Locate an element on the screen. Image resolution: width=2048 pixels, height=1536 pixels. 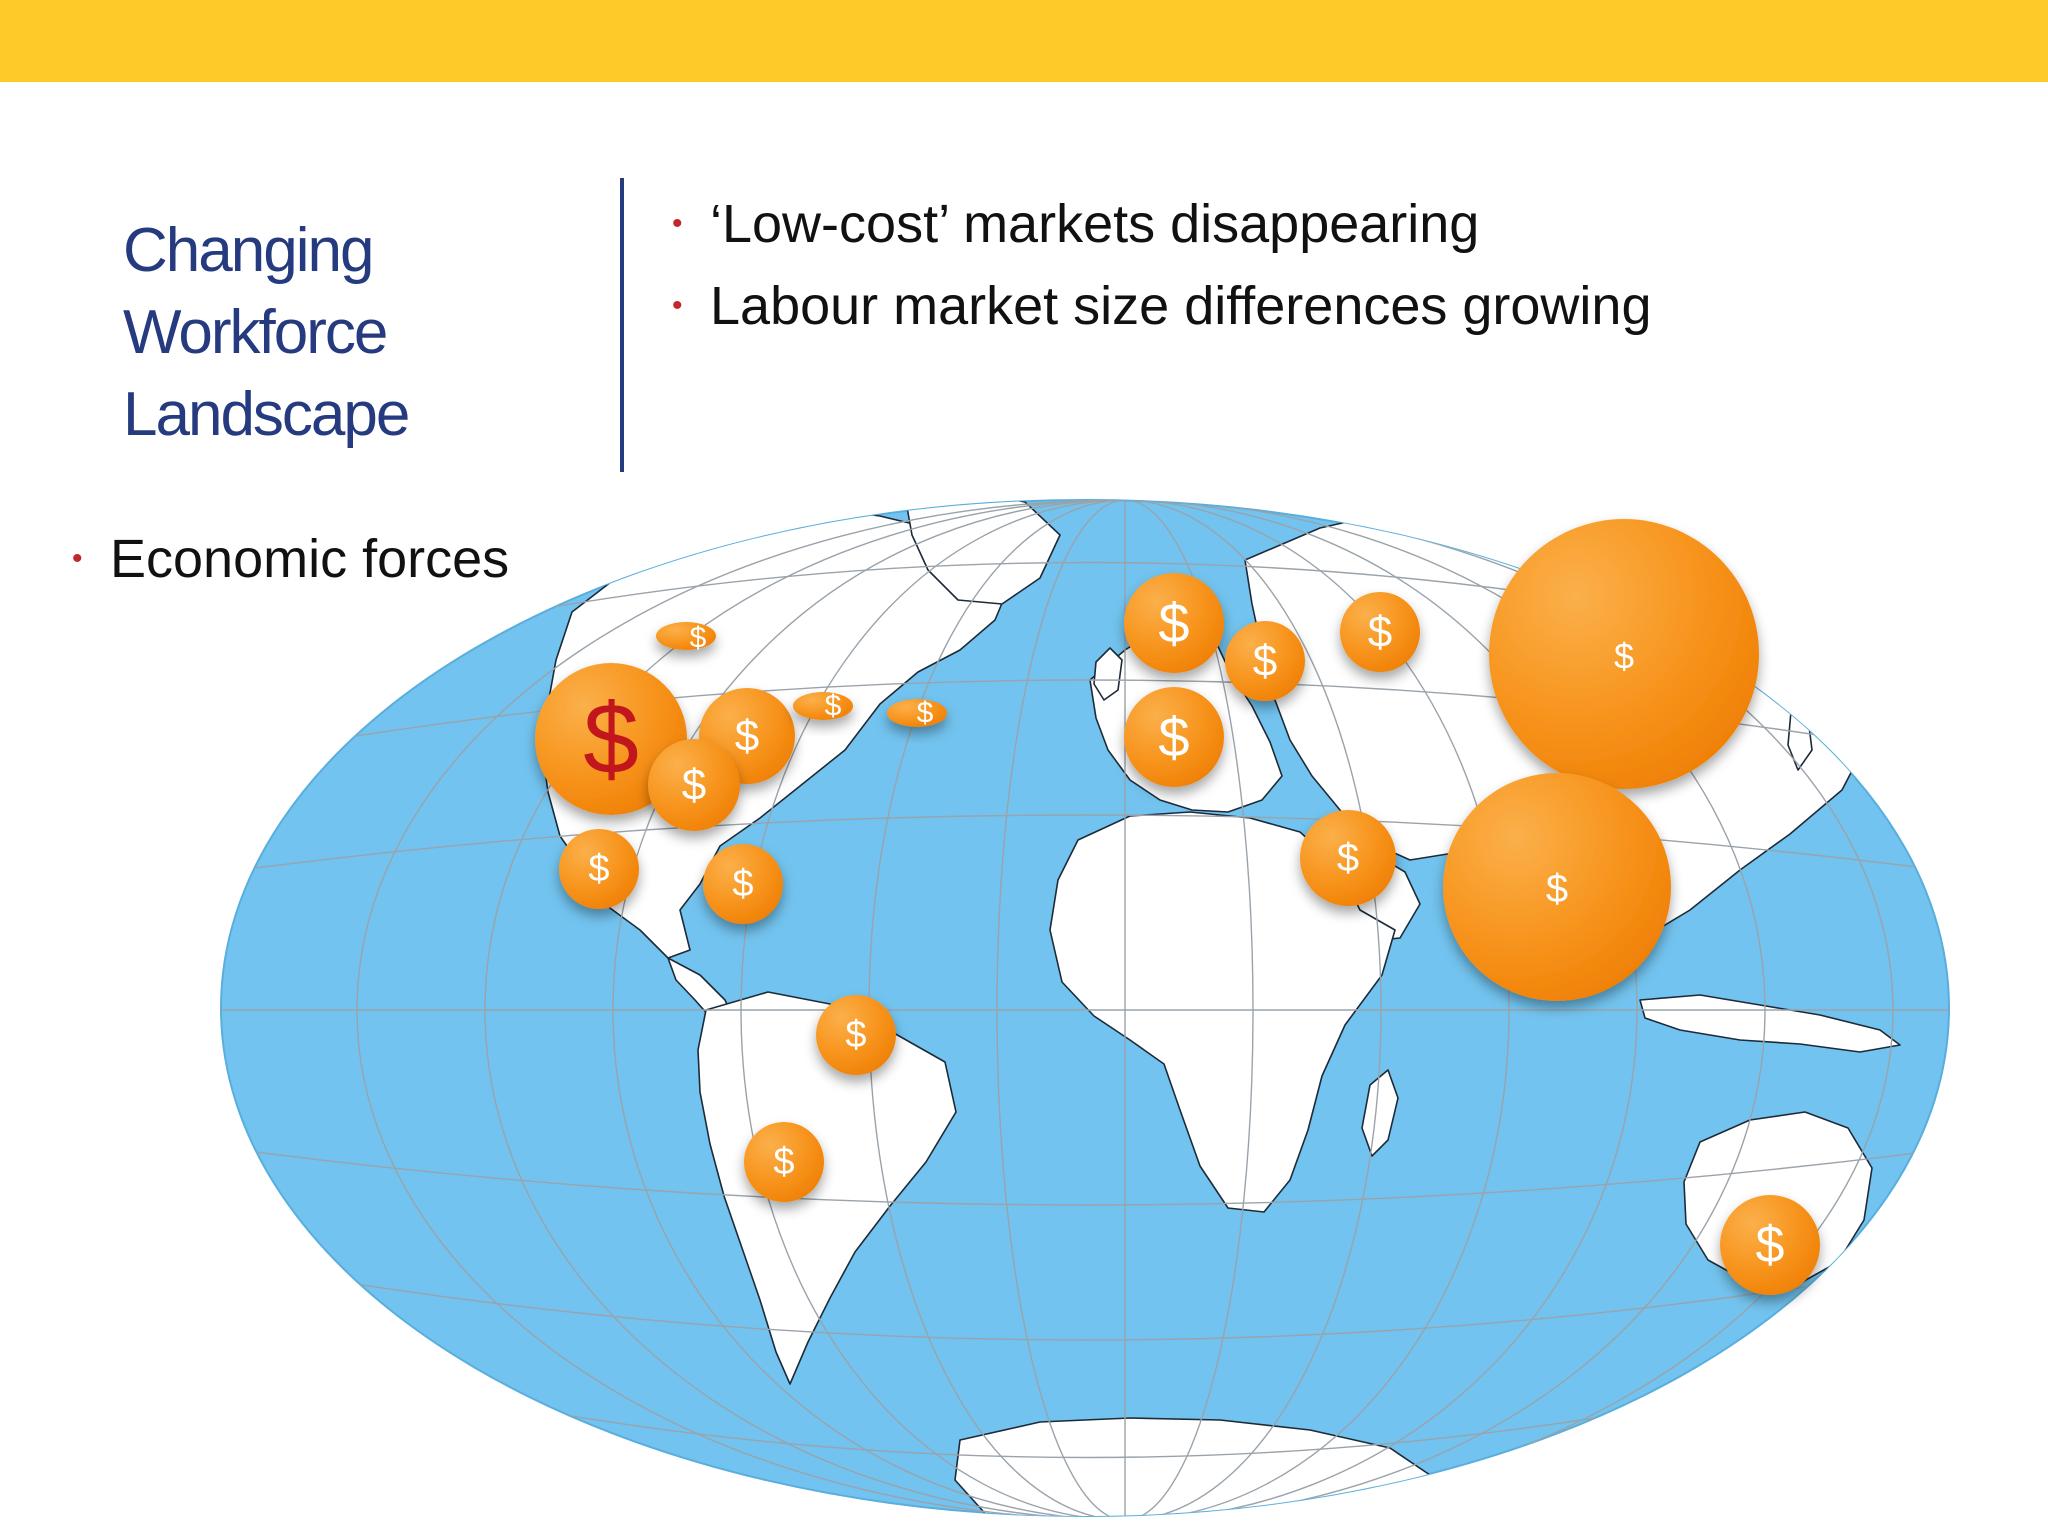
bullet-text: Labour market size differences growing is located at coordinates (1181, 306).